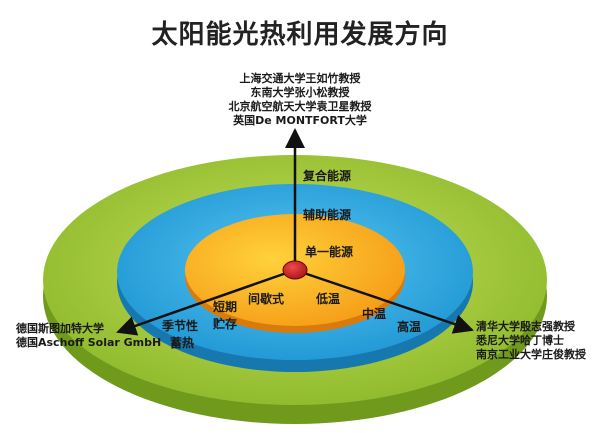 This screenshot has height=433, width=600. What do you see at coordinates (89, 342) in the screenshot?
I see `left-reference-item: 德国Aschoff Solar GmbH` at bounding box center [89, 342].